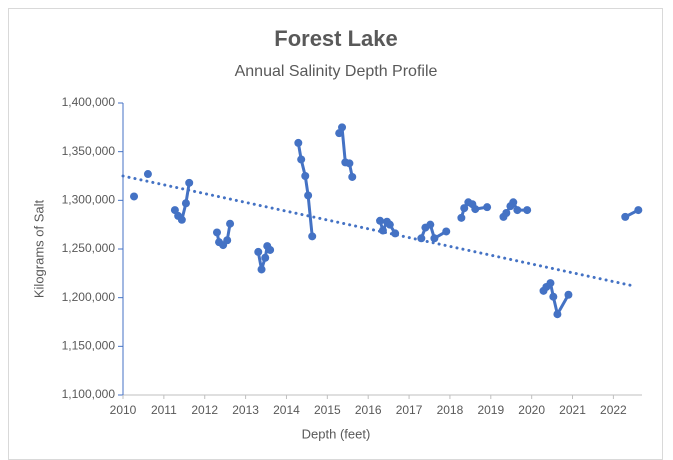 The image size is (673, 460). Describe the element at coordinates (450, 410) in the screenshot. I see `x-tick-label: 2018` at that location.